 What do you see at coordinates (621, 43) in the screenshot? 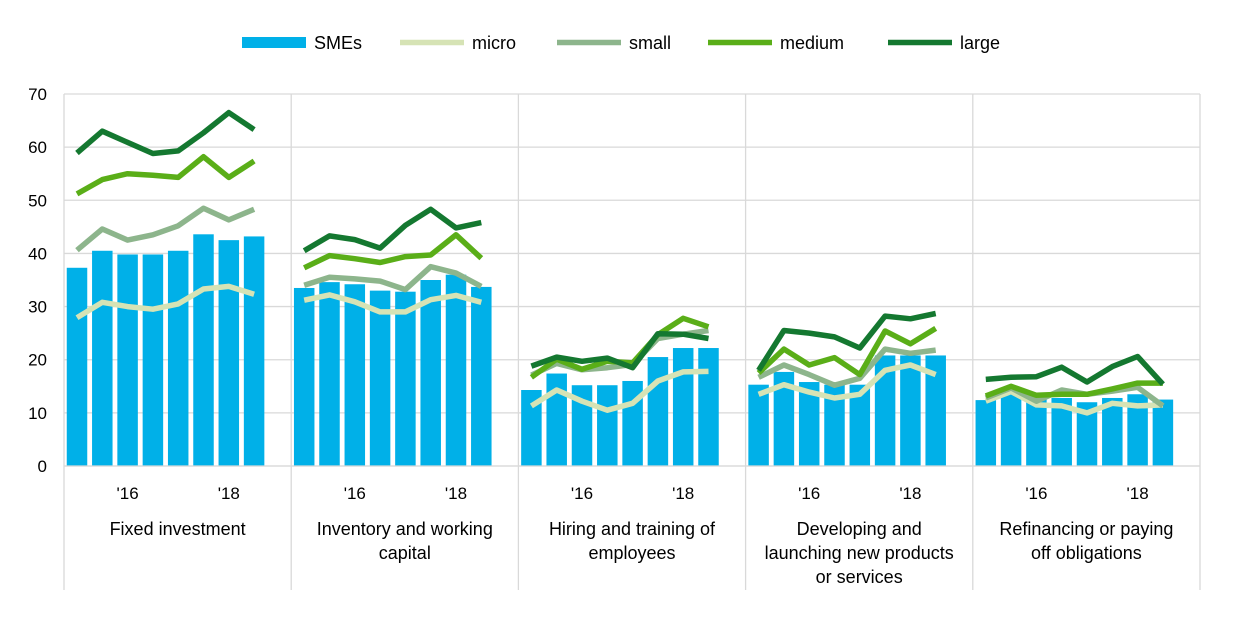
I see `legend: SMEs micro small medium large` at bounding box center [621, 43].